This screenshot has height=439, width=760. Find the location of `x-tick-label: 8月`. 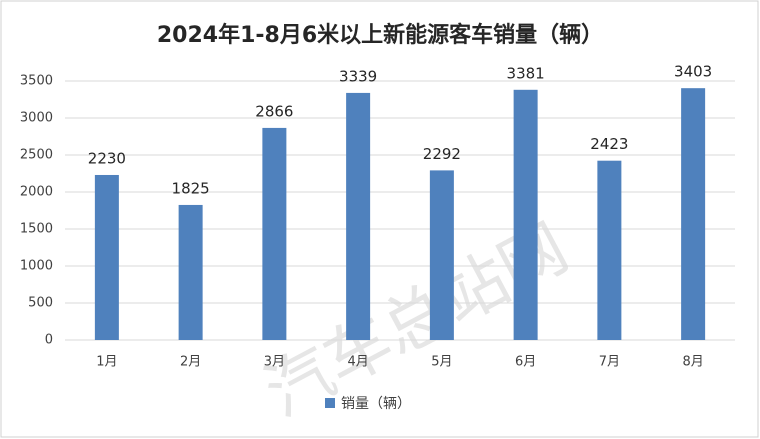

x-tick-label: 8月 is located at coordinates (692, 362).